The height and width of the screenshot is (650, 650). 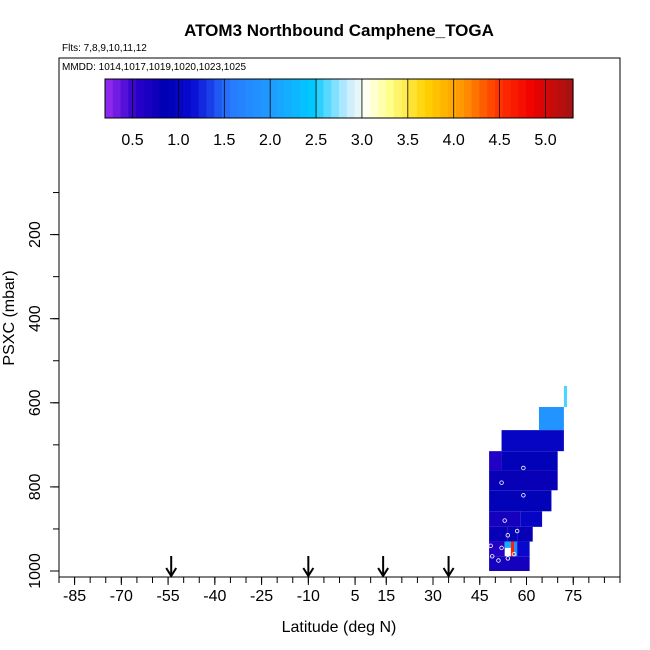 I want to click on x-tick-label: 60, so click(x=527, y=596).